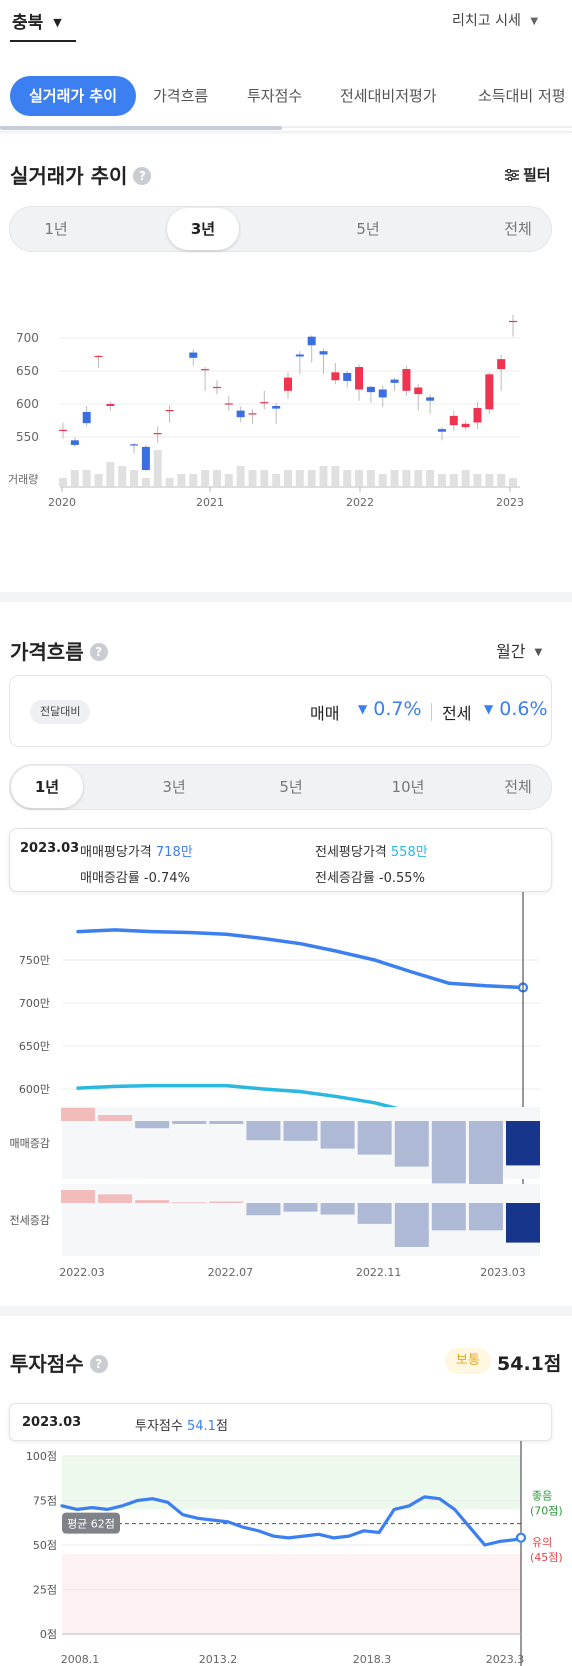 This screenshot has height=1666, width=572. I want to click on score-section-title: 투자점수?, so click(59, 1362).